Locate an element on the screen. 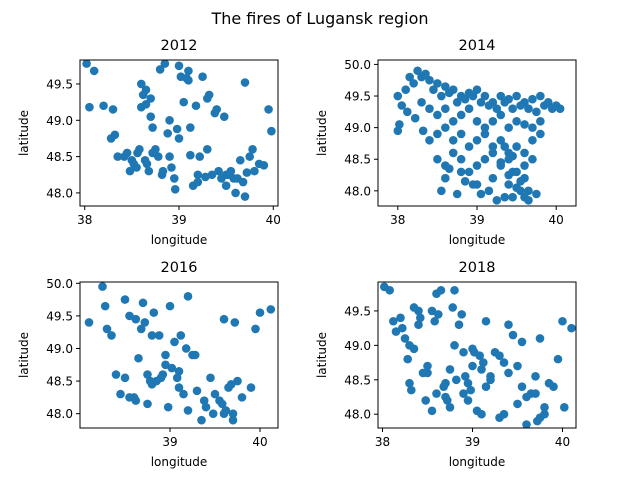 Image resolution: width=640 pixels, height=480 pixels. x-axis-label: longitude is located at coordinates (179, 240).